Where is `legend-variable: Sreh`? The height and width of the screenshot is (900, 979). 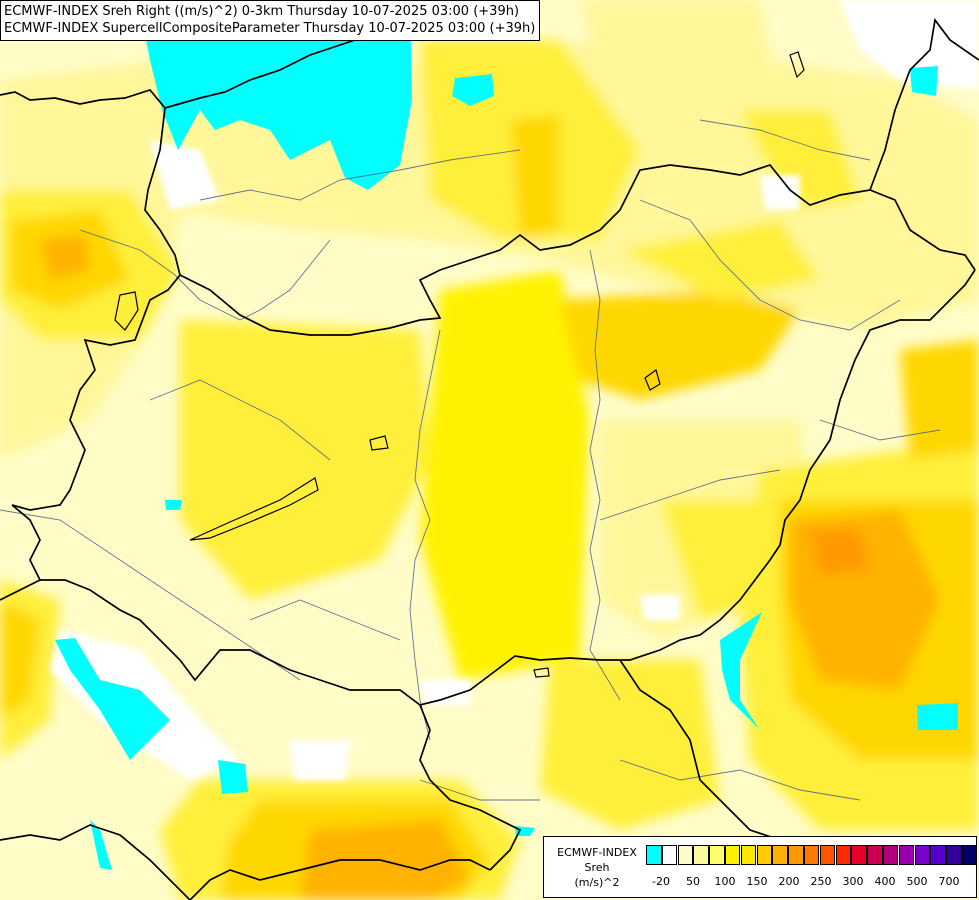
legend-variable: Sreh is located at coordinates (597, 867).